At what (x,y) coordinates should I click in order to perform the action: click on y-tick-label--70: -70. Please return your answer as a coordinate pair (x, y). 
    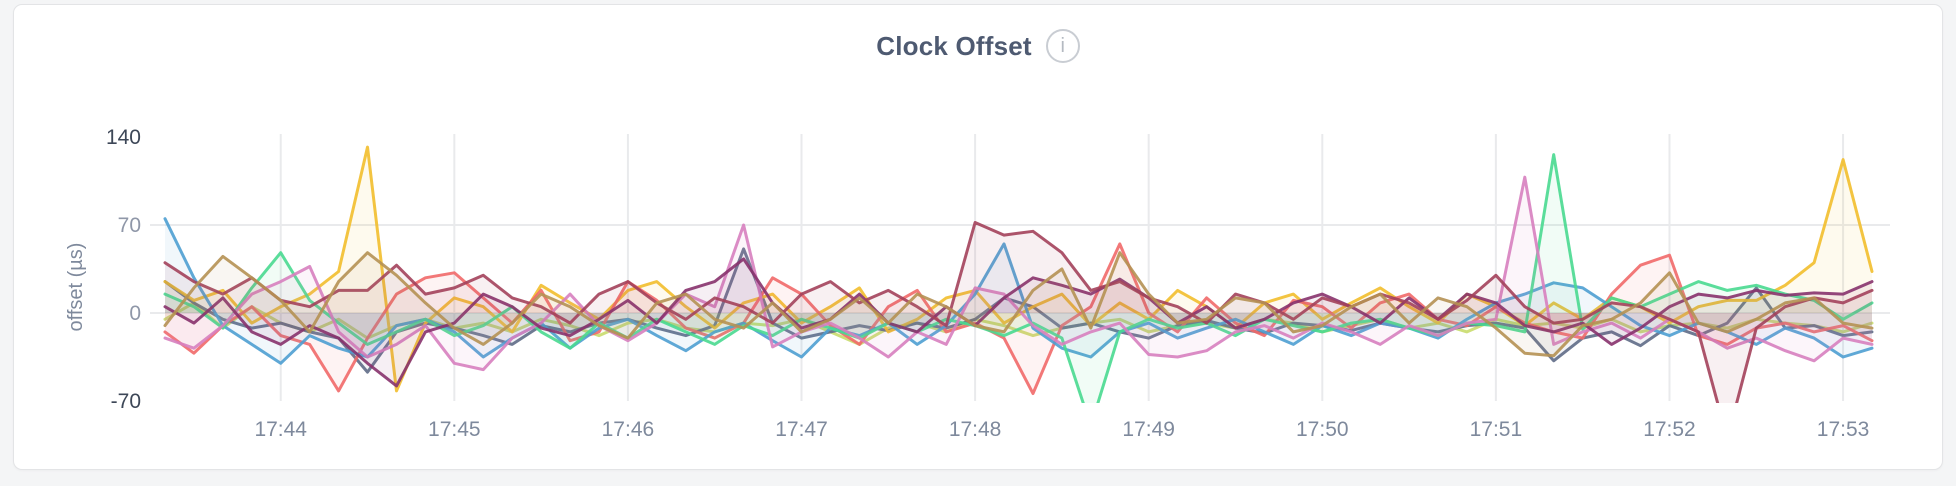
    Looking at the image, I should click on (126, 401).